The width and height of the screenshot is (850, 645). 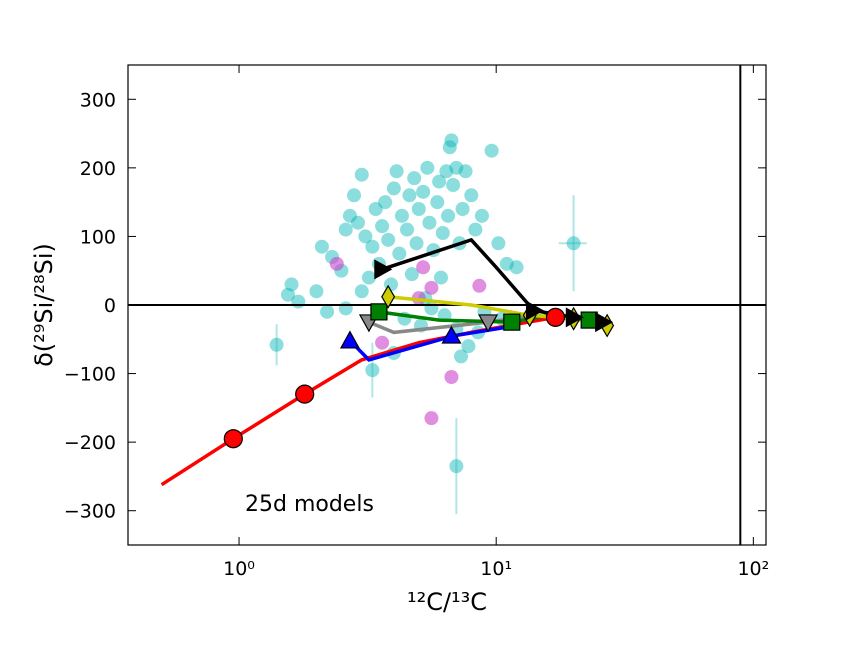 I want to click on x-tick-label: 10⁰, so click(x=239, y=569).